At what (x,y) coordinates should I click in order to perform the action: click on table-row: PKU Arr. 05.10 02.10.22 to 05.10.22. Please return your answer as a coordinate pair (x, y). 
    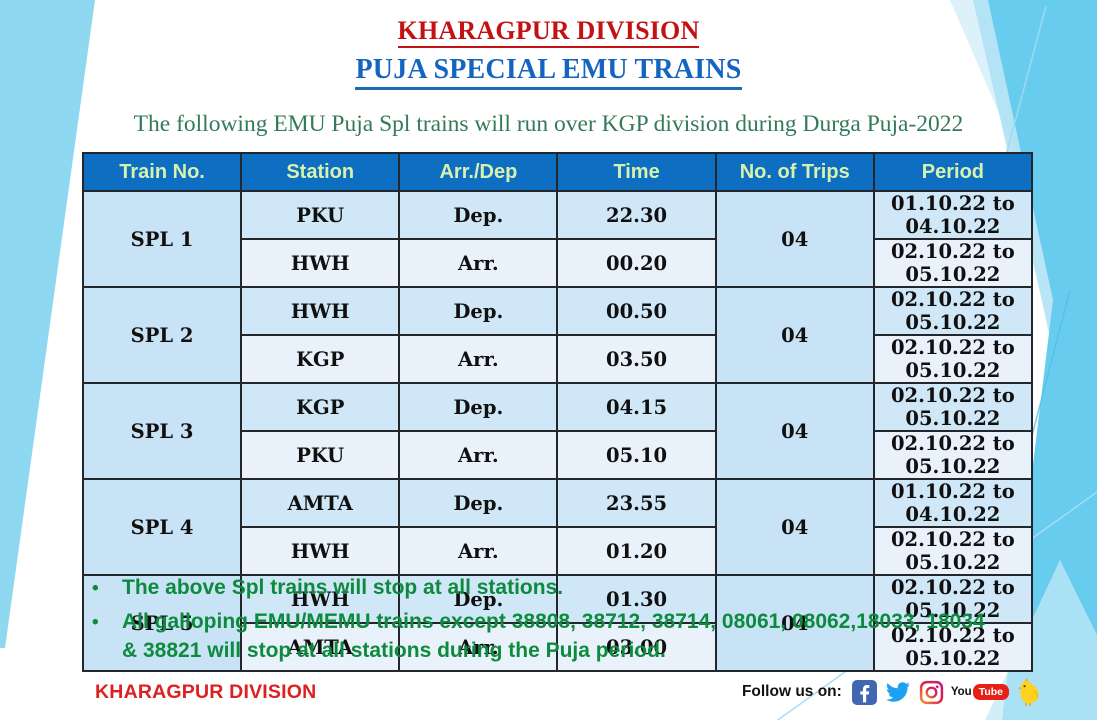
    Looking at the image, I should click on (558, 455).